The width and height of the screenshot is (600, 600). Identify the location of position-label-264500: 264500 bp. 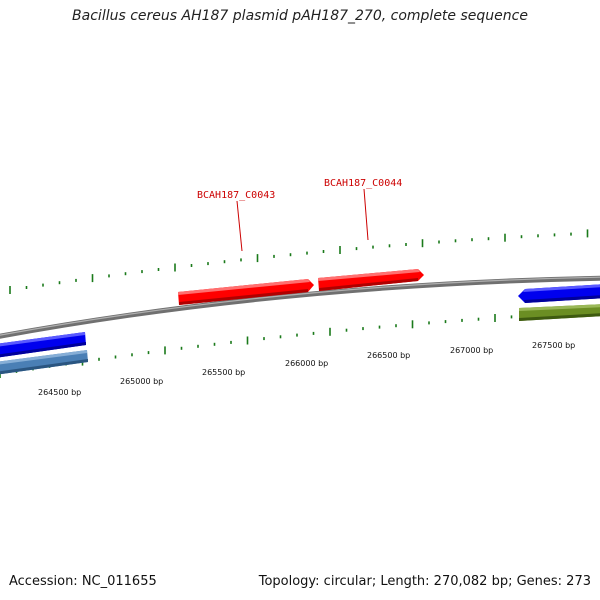
(59, 392).